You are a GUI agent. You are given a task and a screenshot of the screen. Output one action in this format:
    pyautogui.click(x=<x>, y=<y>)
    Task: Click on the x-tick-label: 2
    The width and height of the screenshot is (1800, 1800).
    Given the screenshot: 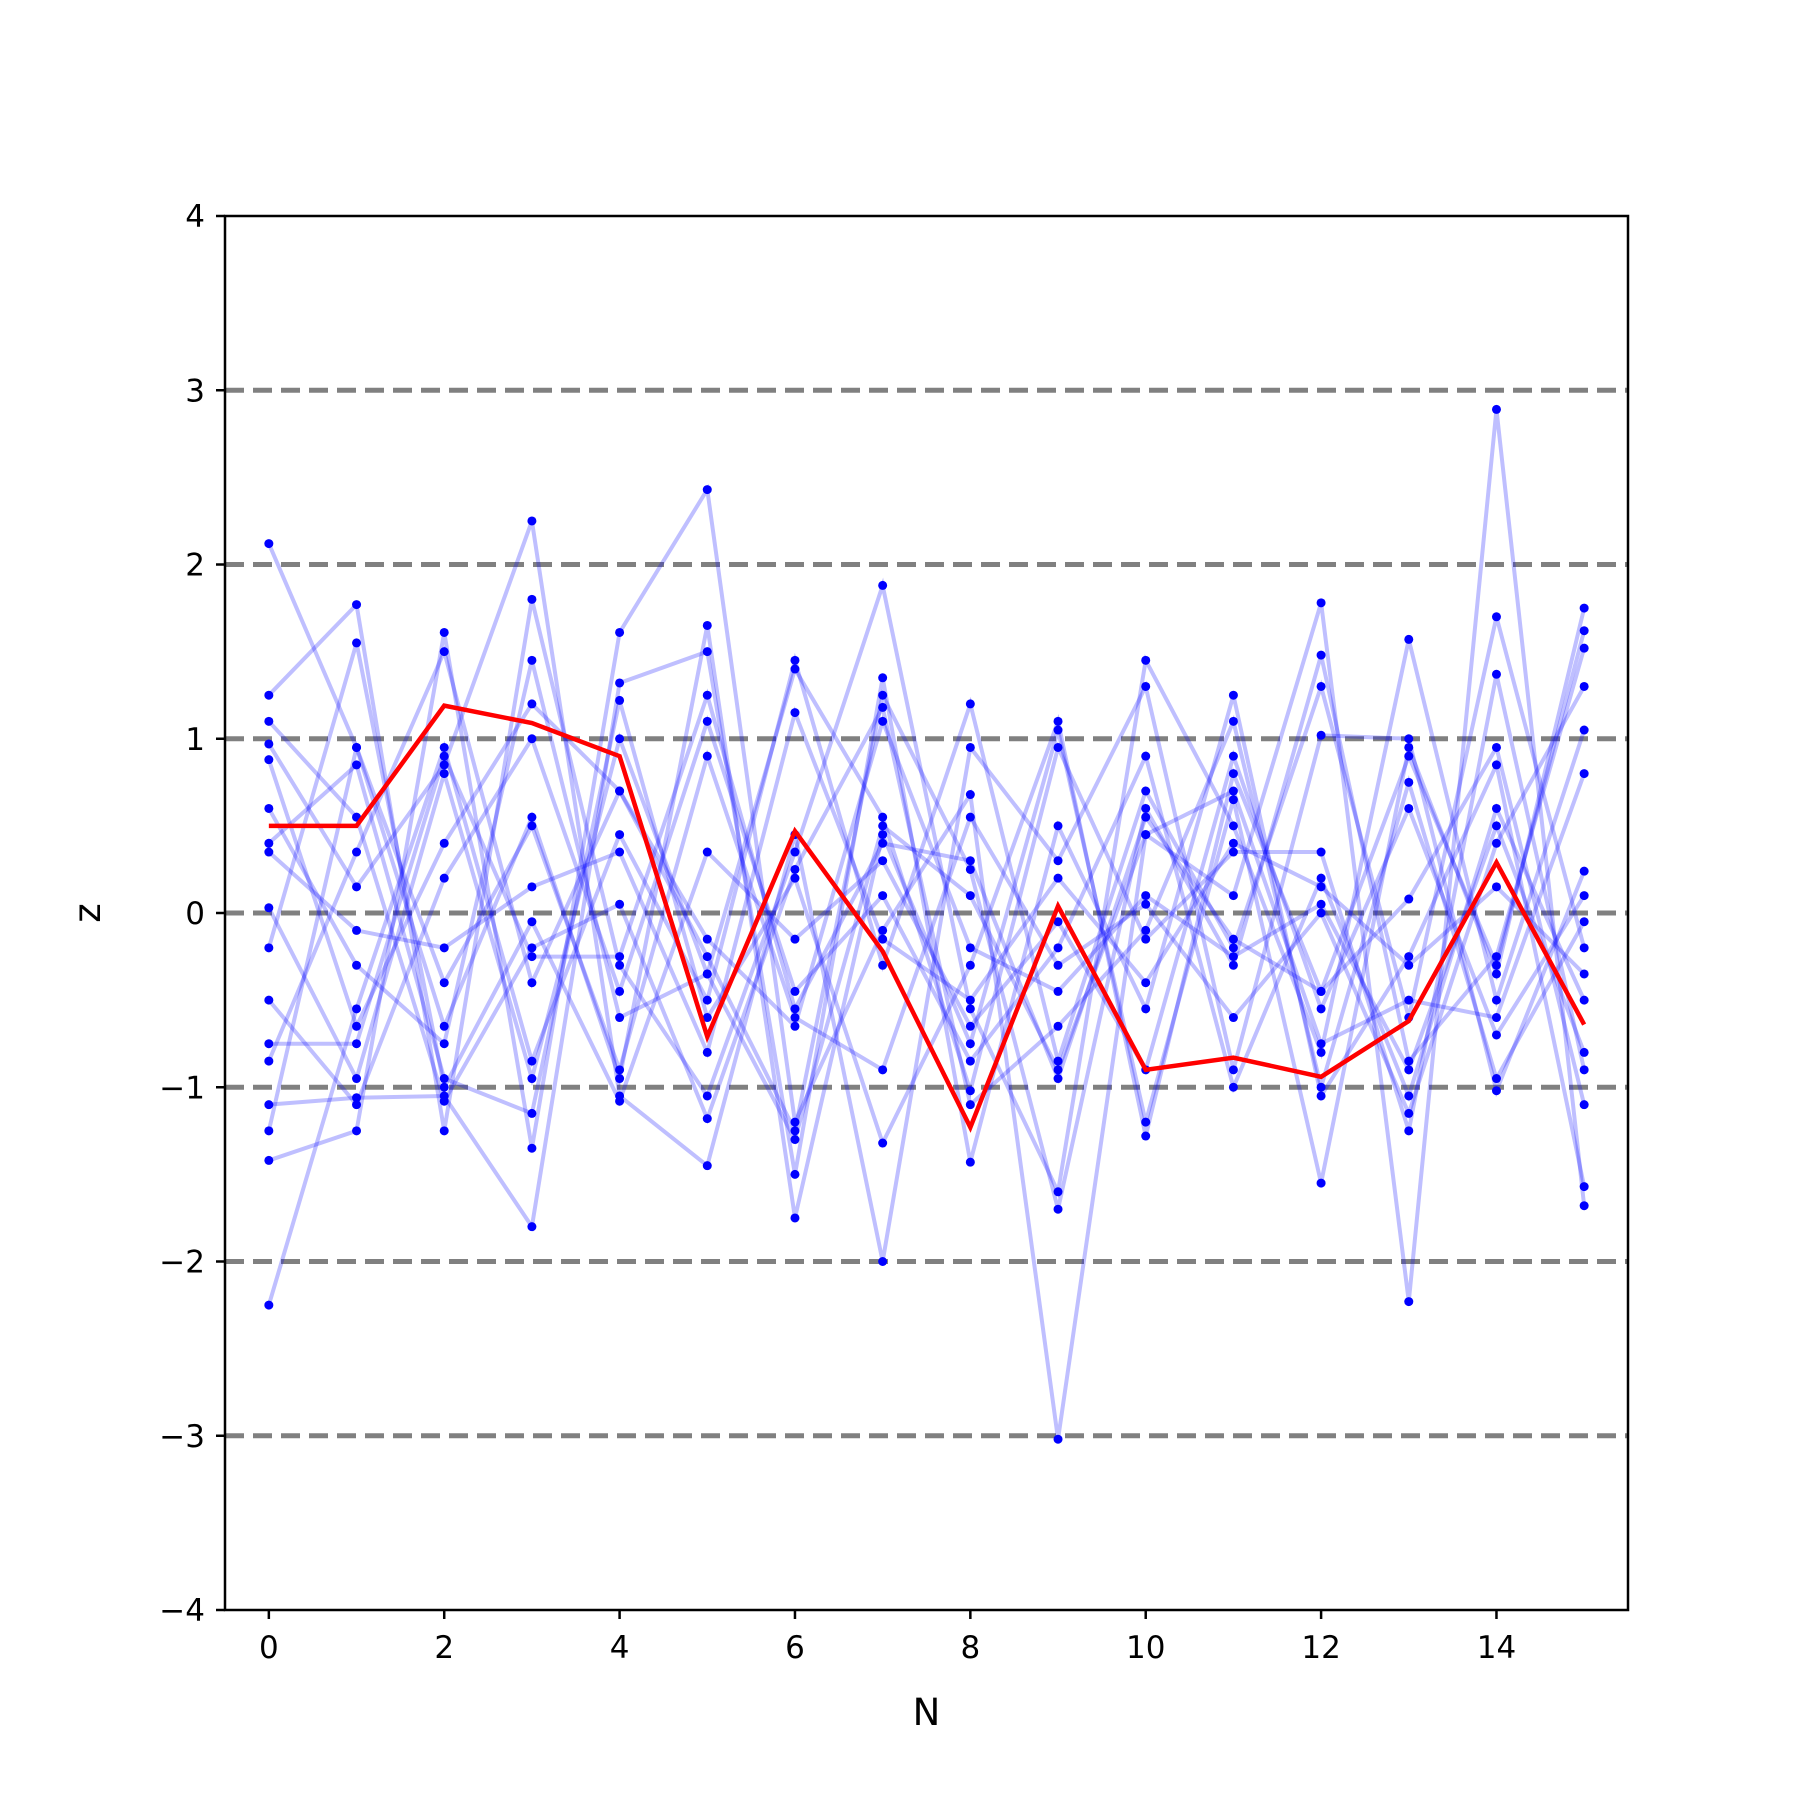 What is the action you would take?
    pyautogui.click(x=444, y=1648)
    